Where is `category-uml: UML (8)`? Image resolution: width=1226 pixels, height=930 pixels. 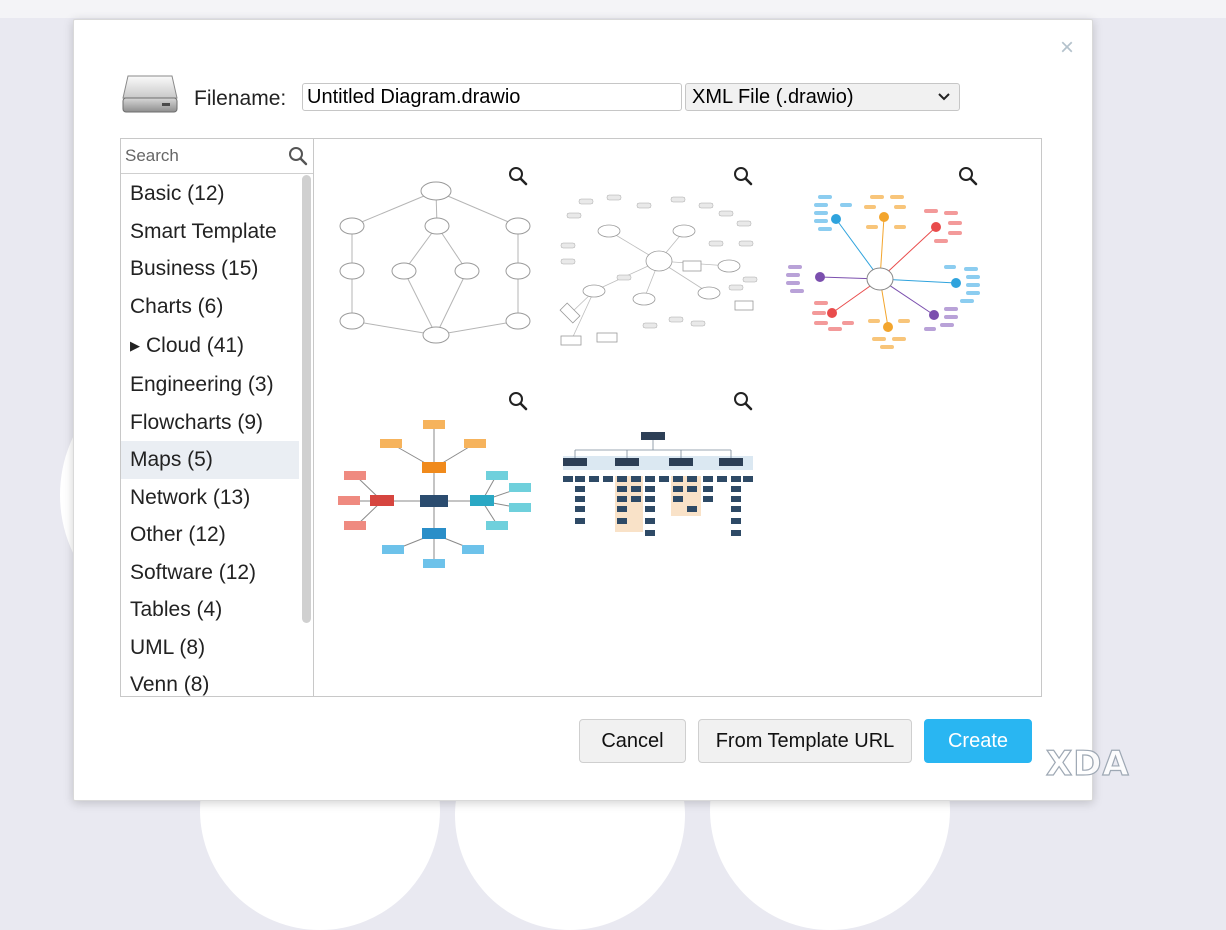
category-uml: UML (8) is located at coordinates (168, 647).